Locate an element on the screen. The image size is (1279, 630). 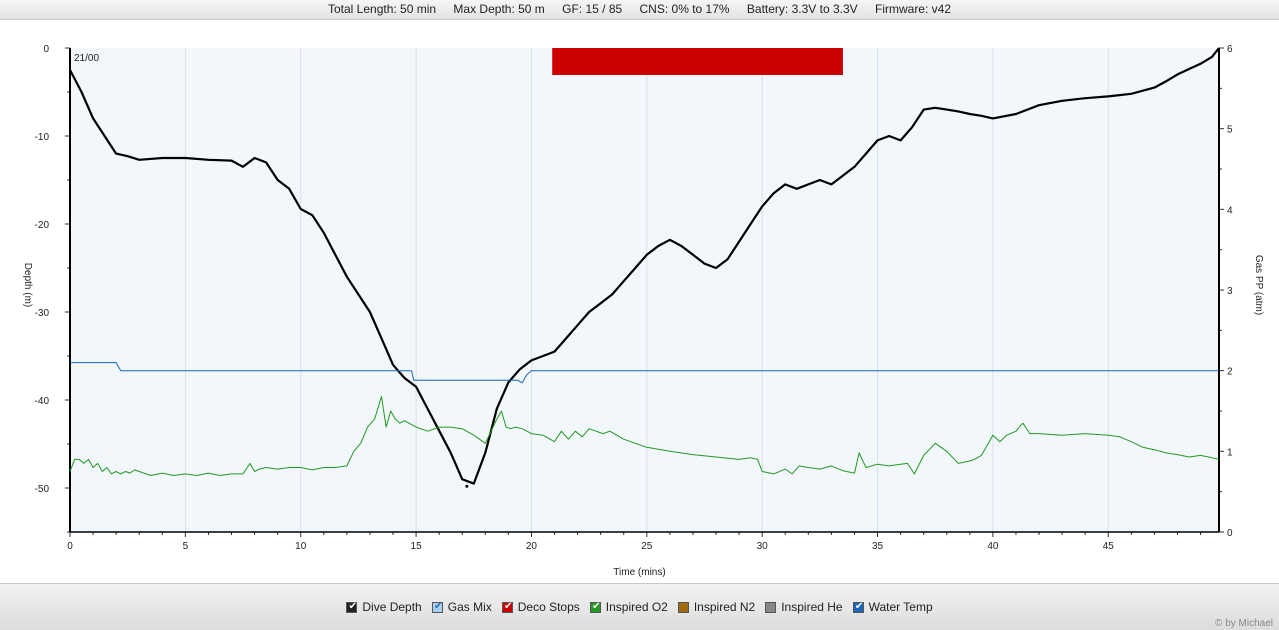
y2-tick-label: 4 is located at coordinates (1230, 210).